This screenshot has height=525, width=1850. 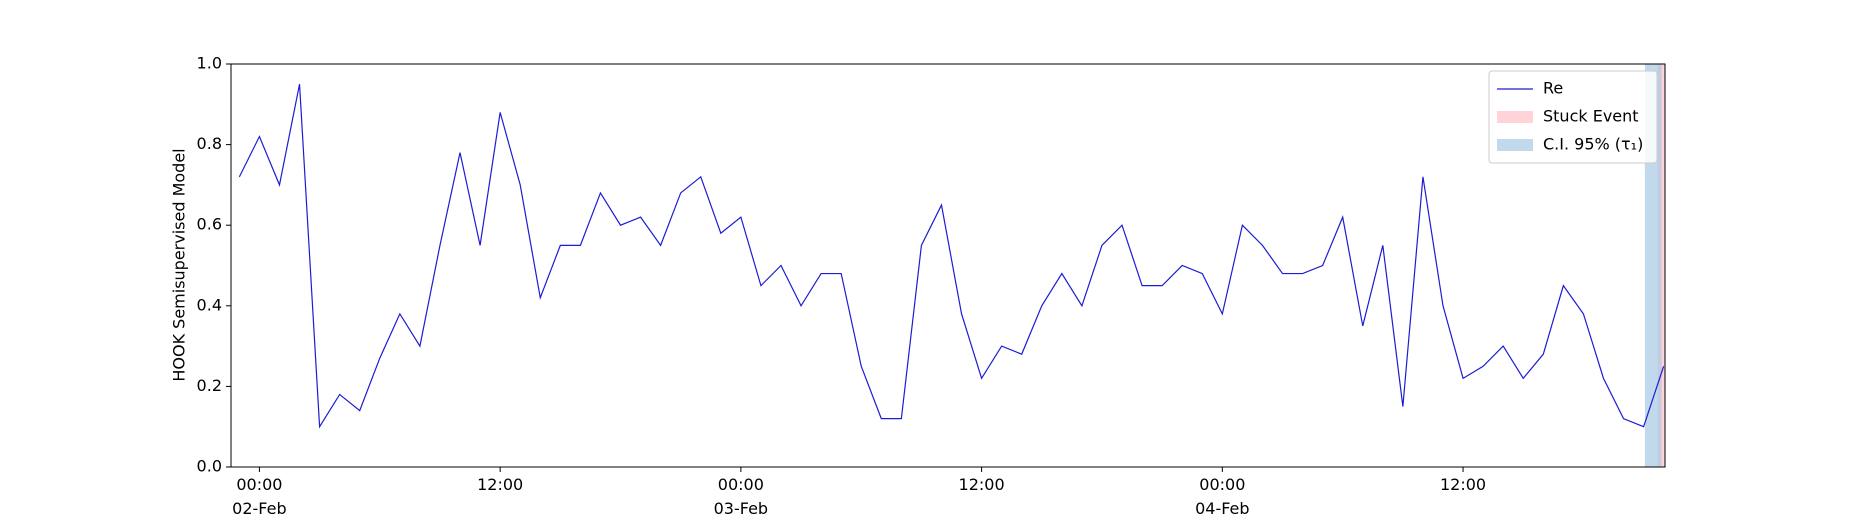 I want to click on y-axis-label: HOOK Semisupervised Model, so click(x=179, y=264).